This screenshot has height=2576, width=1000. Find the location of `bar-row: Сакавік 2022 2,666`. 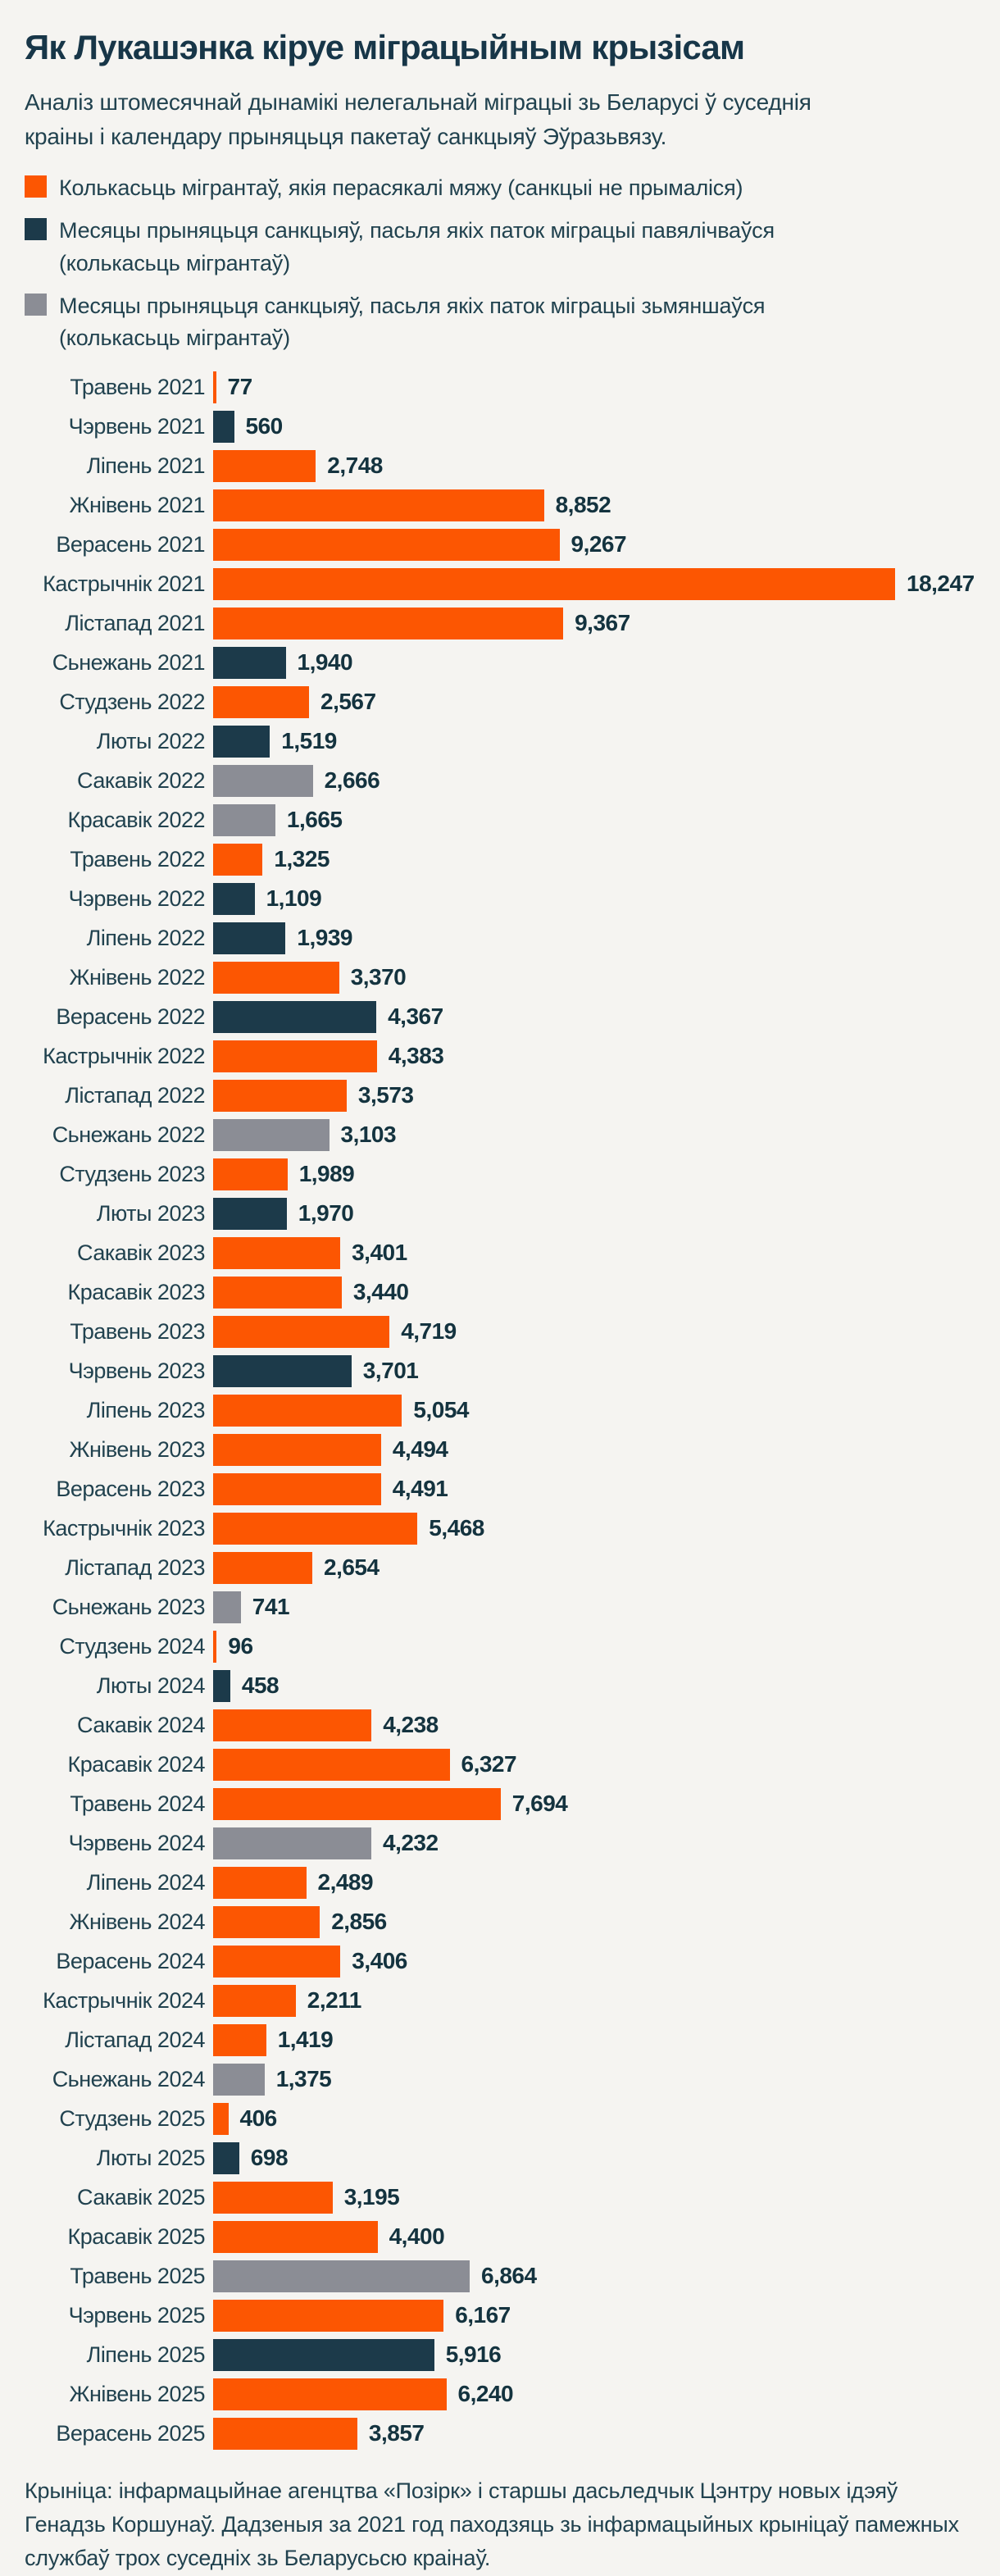

bar-row: Сакавік 2022 2,666 is located at coordinates (500, 780).